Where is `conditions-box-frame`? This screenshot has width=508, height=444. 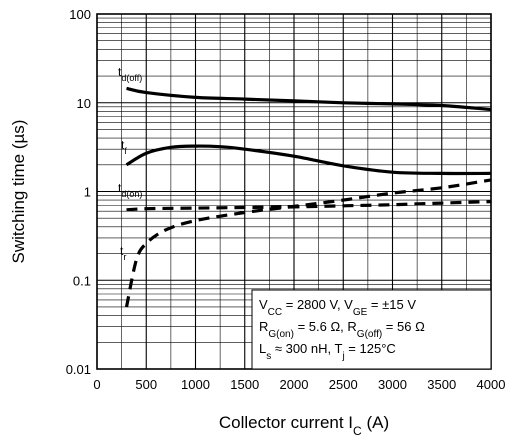 conditions-box-frame is located at coordinates (371, 329).